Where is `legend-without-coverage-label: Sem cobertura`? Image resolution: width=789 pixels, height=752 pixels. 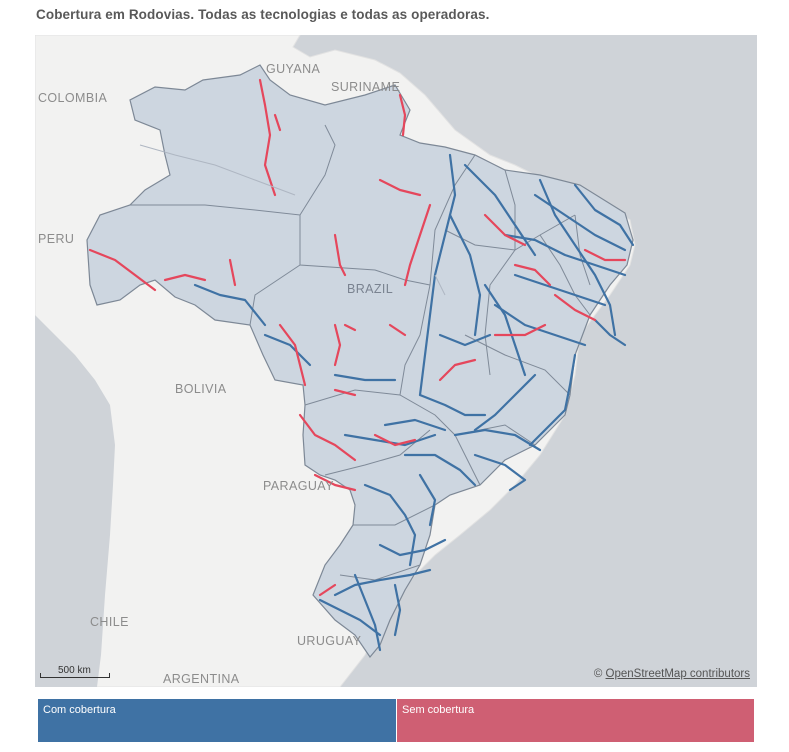 legend-without-coverage-label: Sem cobertura is located at coordinates (438, 710).